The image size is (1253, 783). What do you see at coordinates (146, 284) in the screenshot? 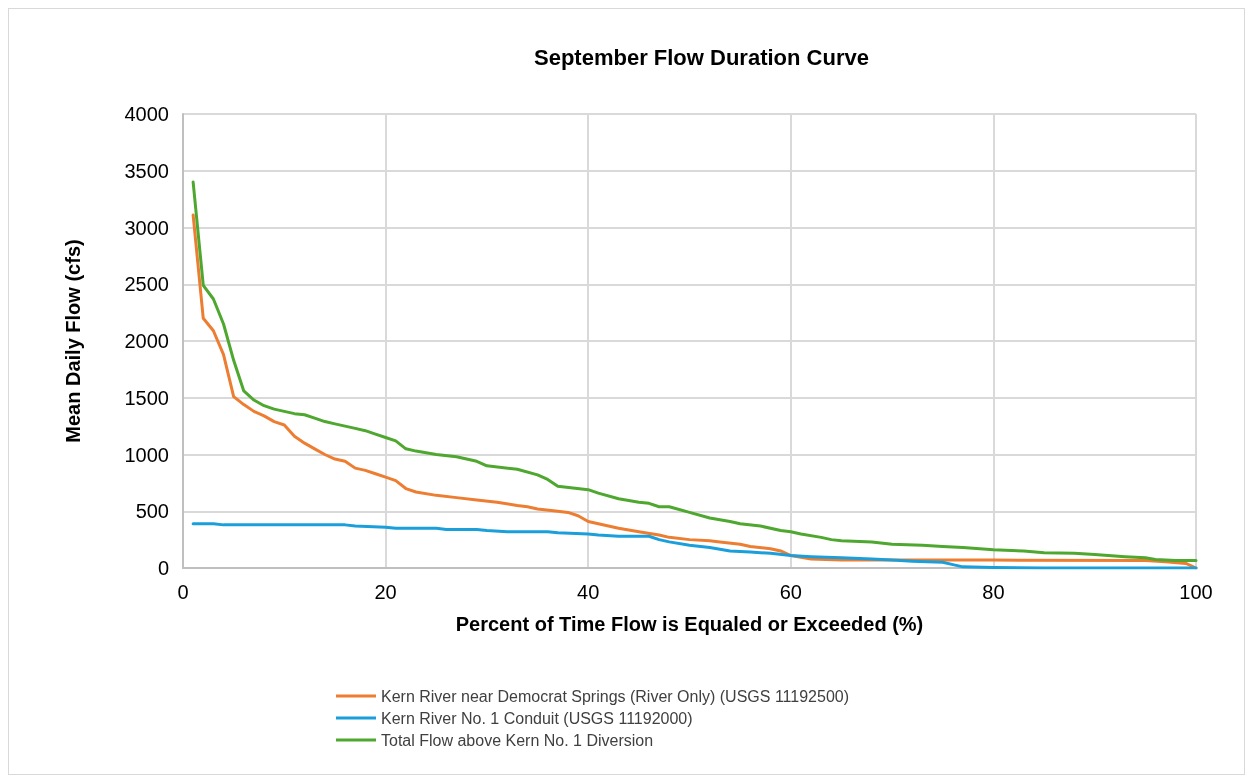
I see `y-tick-label: 2500` at bounding box center [146, 284].